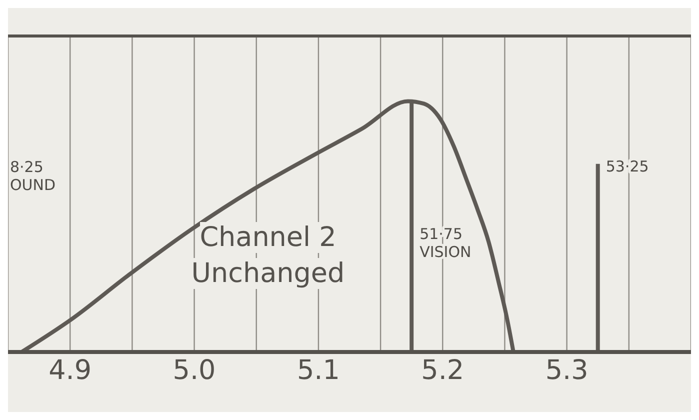  What do you see at coordinates (442, 370) in the screenshot?
I see `x-tick-label: 5.2` at bounding box center [442, 370].